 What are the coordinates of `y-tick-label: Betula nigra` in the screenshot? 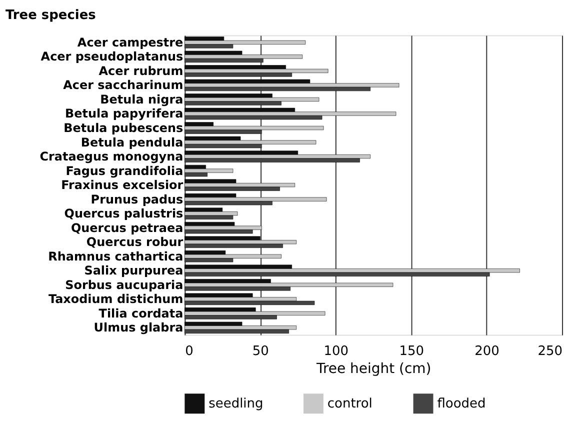 It's located at (142, 99).